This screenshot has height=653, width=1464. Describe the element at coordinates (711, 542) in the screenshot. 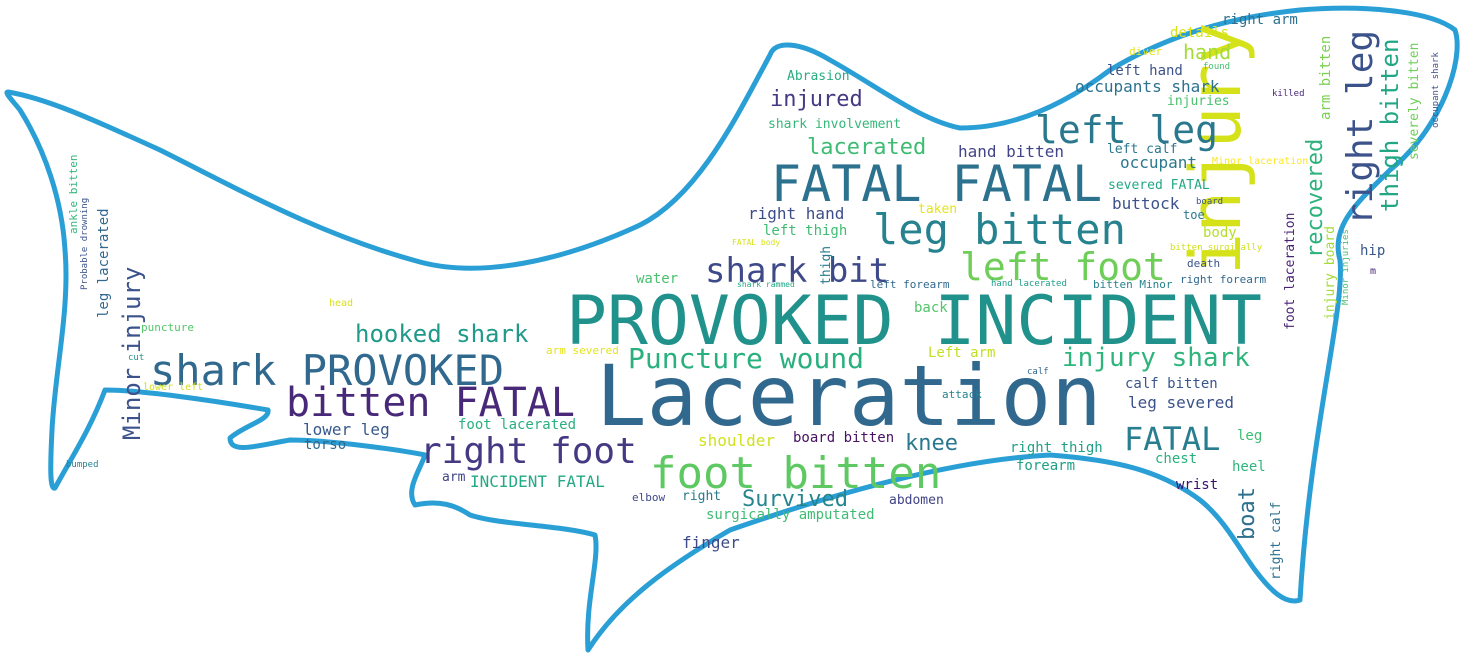

I see `word-finger: finger` at that location.